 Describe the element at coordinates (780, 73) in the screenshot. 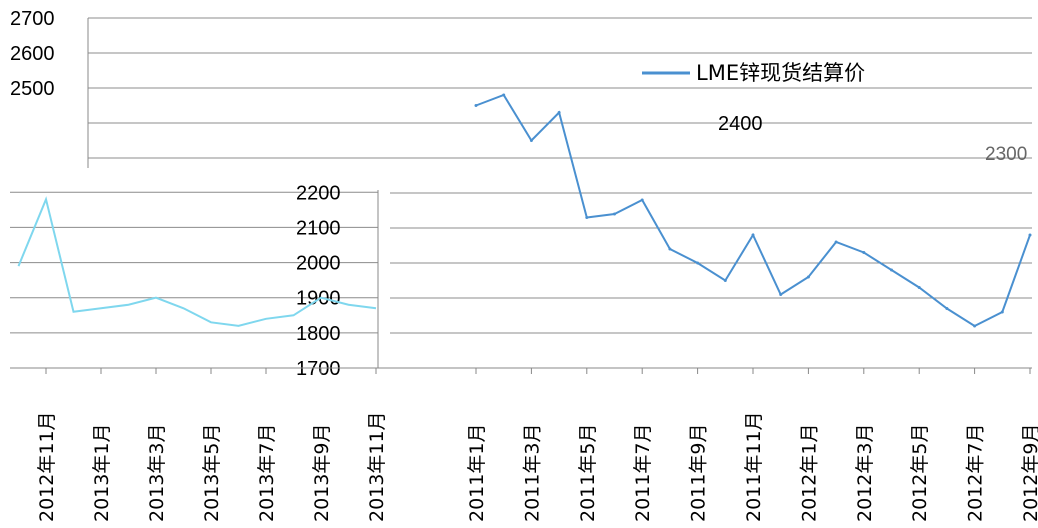

I see `legend-label: LME锌现货结算价` at that location.